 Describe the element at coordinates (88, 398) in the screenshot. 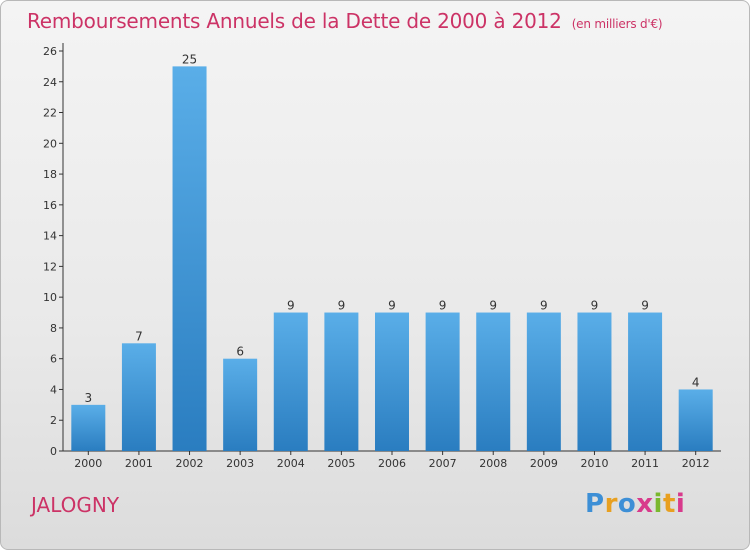

I see `bar-value-label: 3` at that location.